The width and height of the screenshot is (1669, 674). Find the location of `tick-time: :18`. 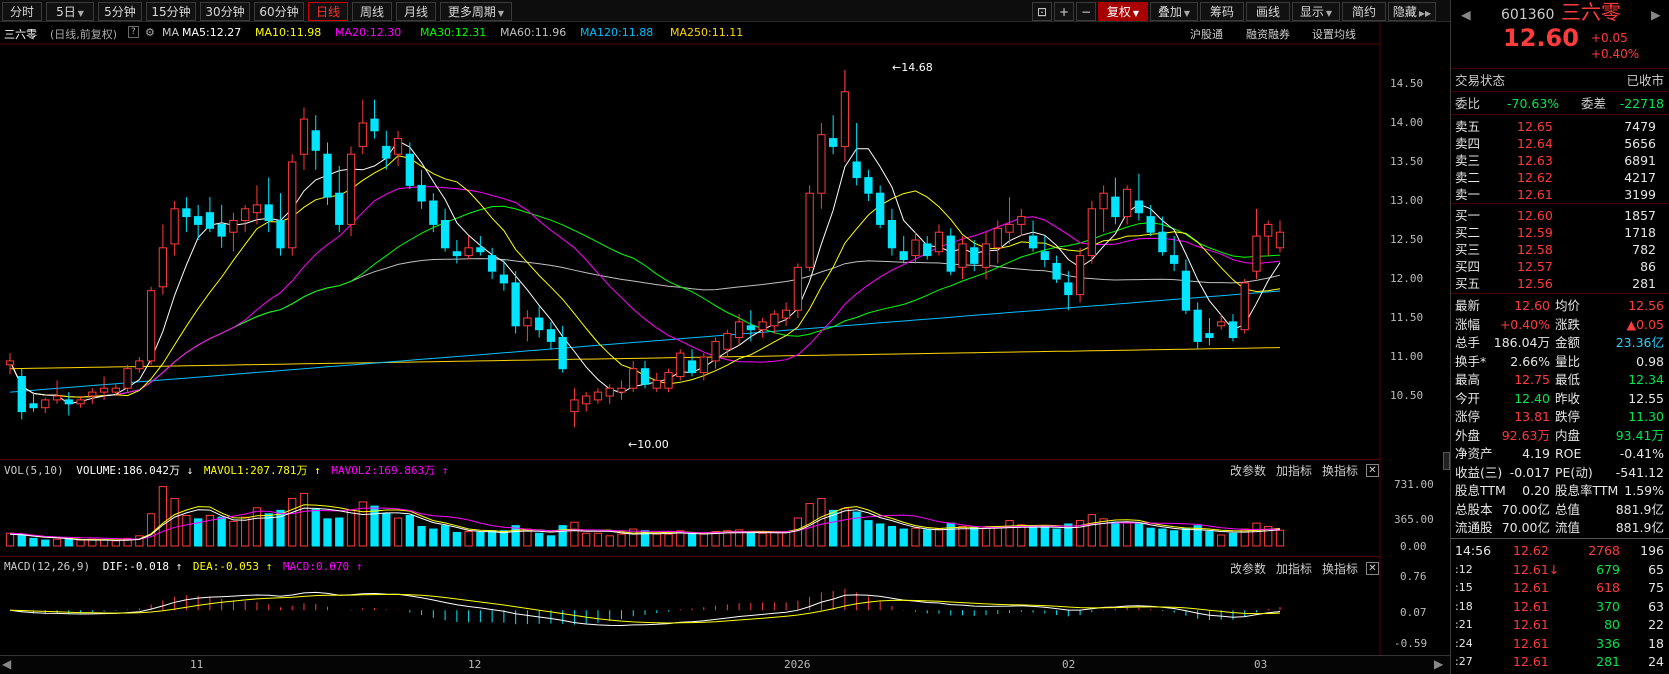

tick-time: :18 is located at coordinates (1464, 606).